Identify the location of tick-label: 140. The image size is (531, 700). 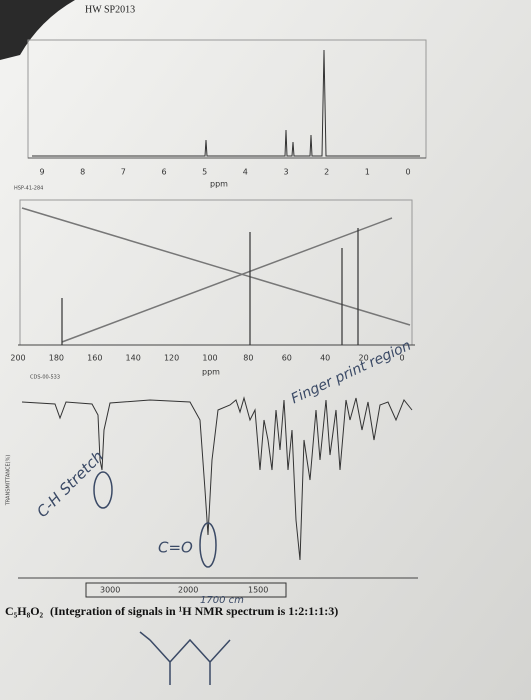
(133, 358).